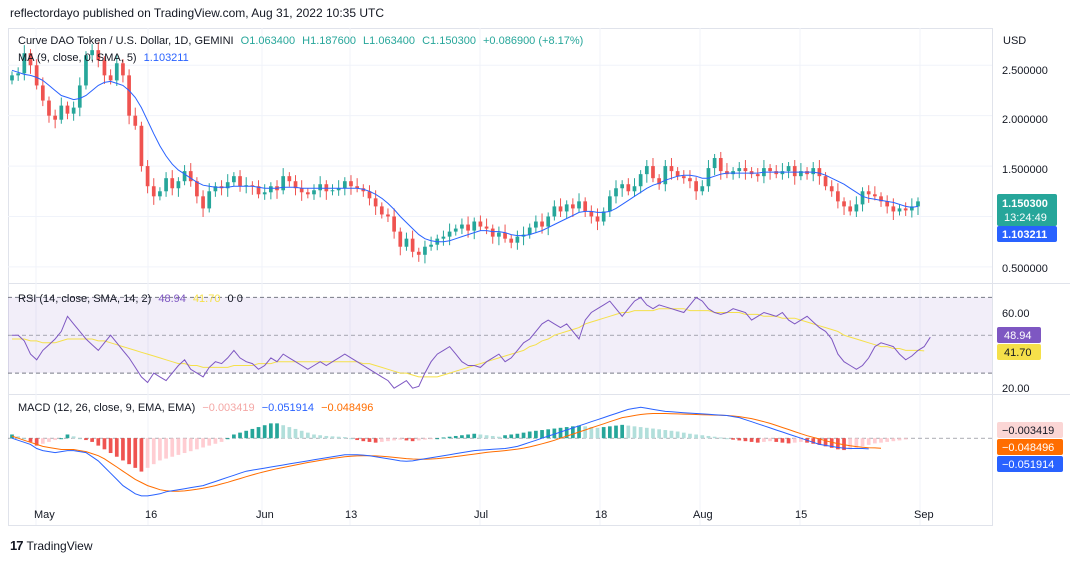 The image size is (1079, 563). I want to click on rsi-sma-value: 41.70, so click(206, 299).